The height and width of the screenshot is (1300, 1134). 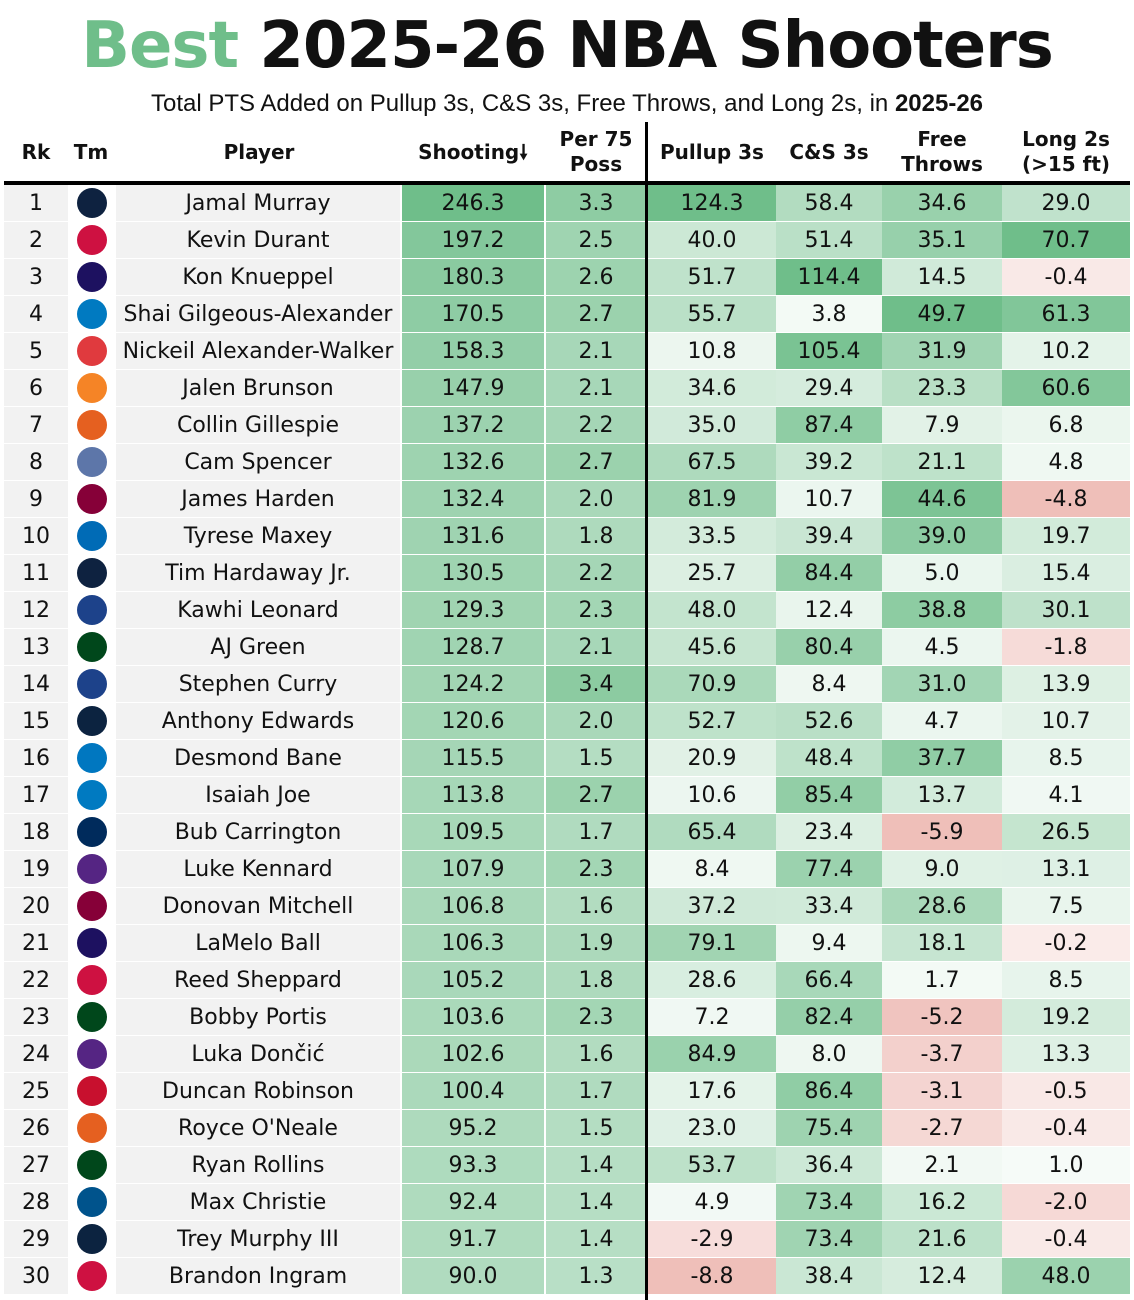 What do you see at coordinates (36, 151) in the screenshot?
I see `col-header-rk: Rk` at bounding box center [36, 151].